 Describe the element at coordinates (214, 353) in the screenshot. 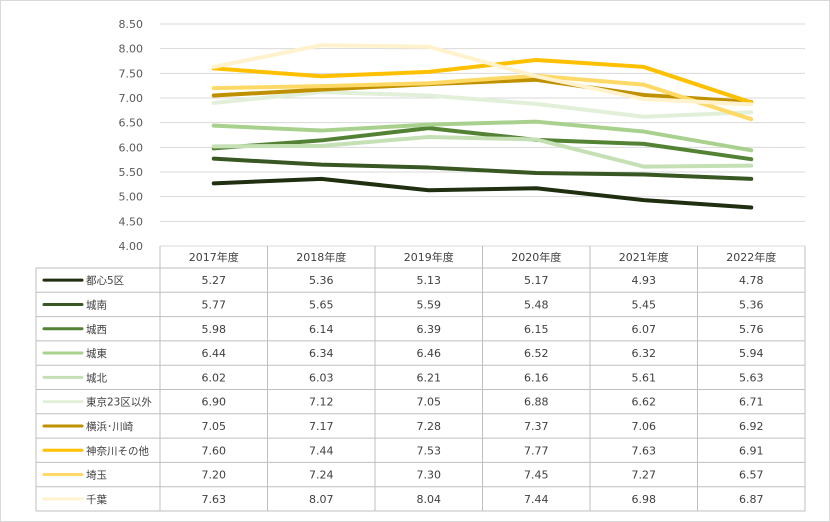

I see `data-value: 6.44` at that location.